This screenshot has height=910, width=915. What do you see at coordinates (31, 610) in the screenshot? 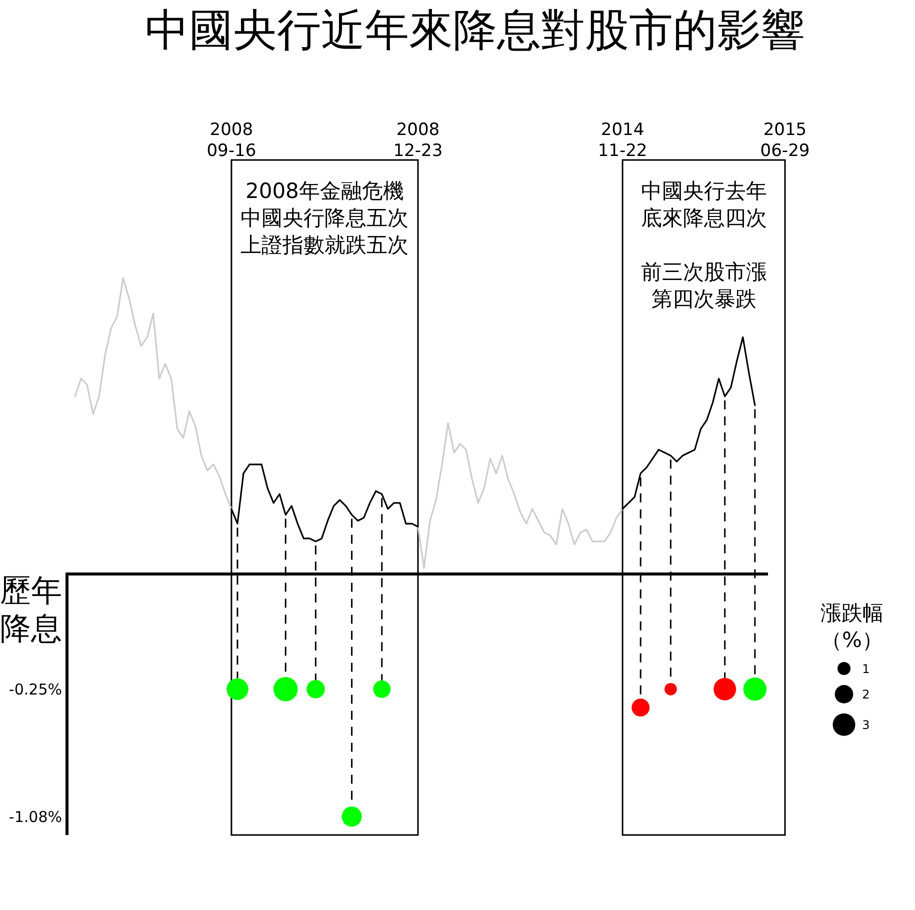
I see `y-label: 歷年降息` at bounding box center [31, 610].